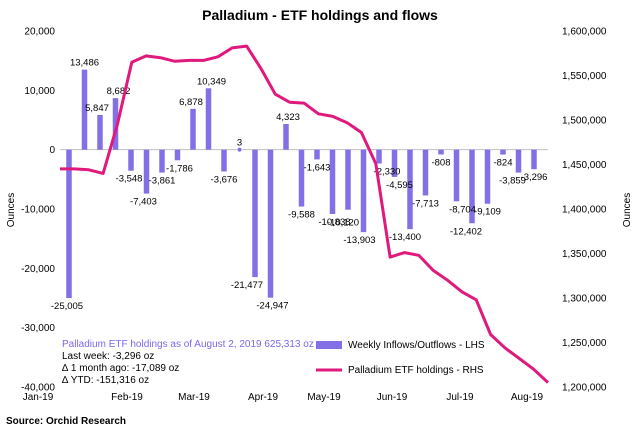 This screenshot has width=640, height=434. What do you see at coordinates (179, 168) in the screenshot?
I see `bar-label: -1,786` at bounding box center [179, 168].